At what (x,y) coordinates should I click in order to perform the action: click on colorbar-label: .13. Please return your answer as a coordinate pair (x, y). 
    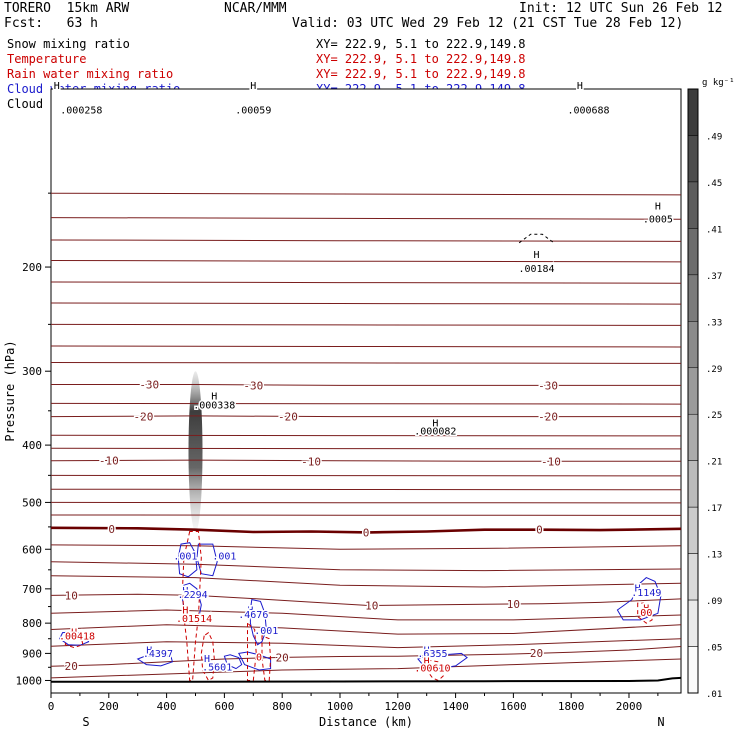
    Looking at the image, I should click on (714, 556).